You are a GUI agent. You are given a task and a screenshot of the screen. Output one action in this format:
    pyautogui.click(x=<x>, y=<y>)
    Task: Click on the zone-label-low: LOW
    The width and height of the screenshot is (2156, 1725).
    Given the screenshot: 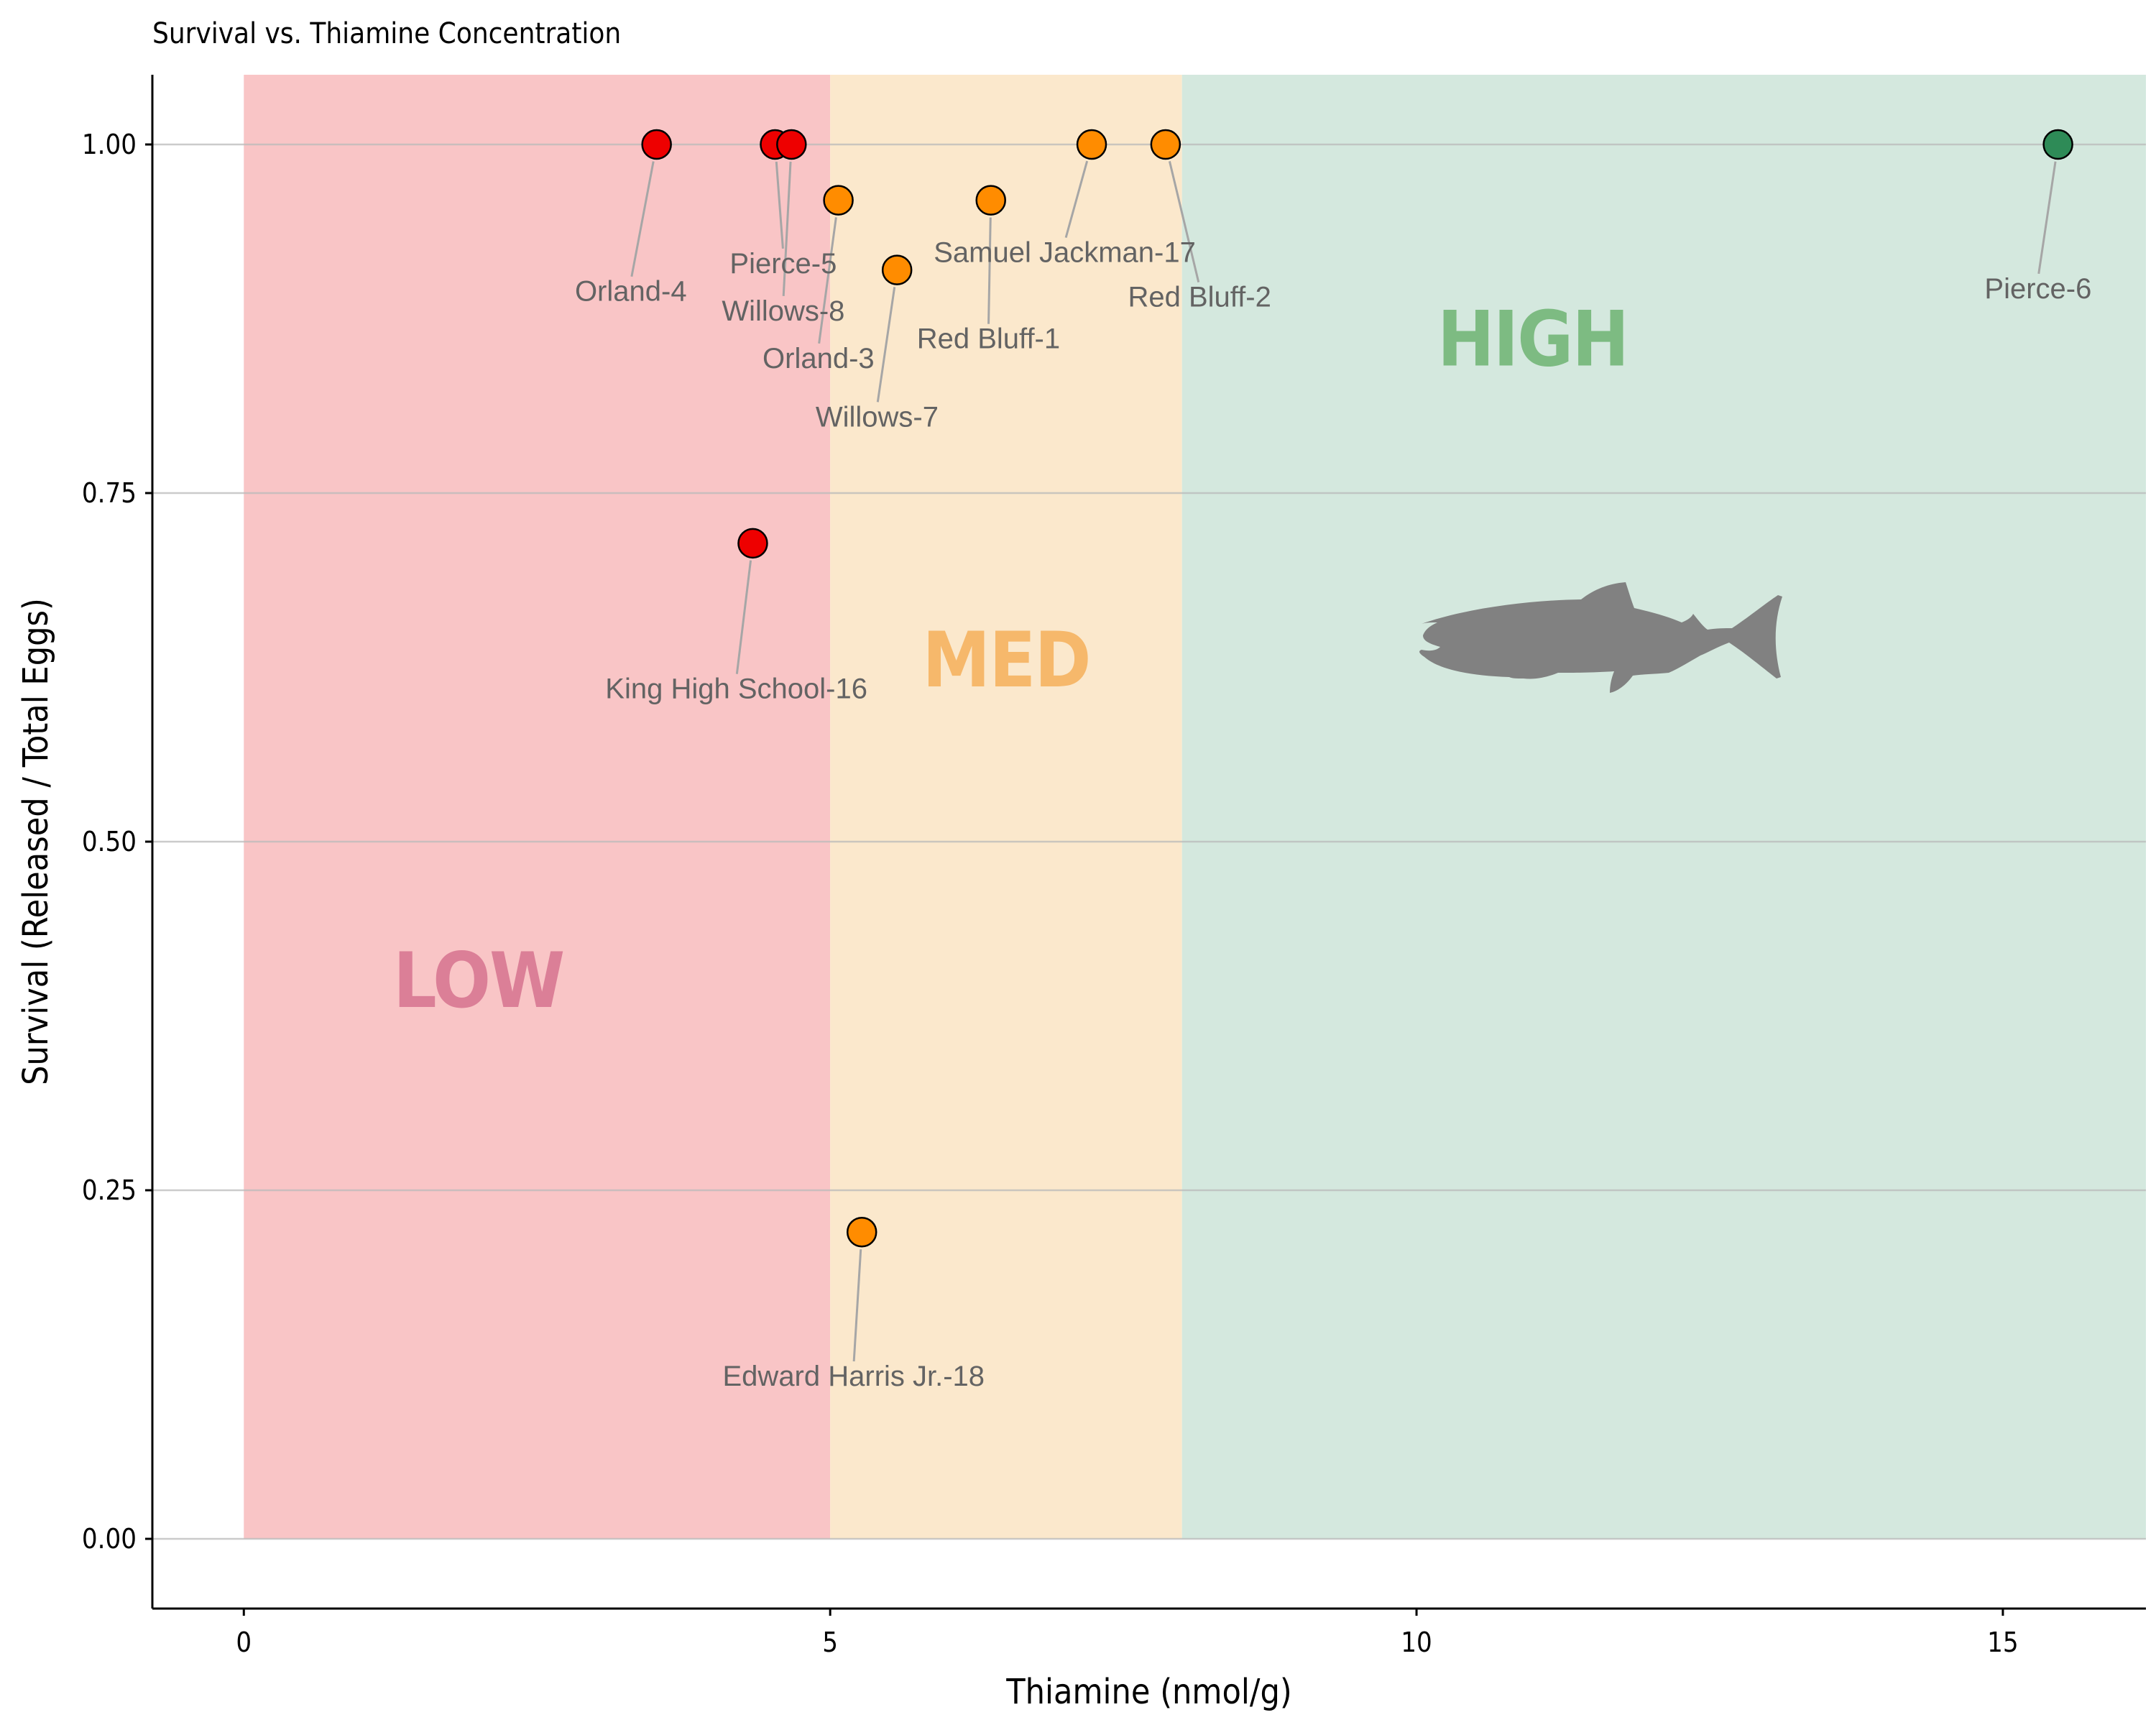 What is the action you would take?
    pyautogui.click(x=478, y=981)
    